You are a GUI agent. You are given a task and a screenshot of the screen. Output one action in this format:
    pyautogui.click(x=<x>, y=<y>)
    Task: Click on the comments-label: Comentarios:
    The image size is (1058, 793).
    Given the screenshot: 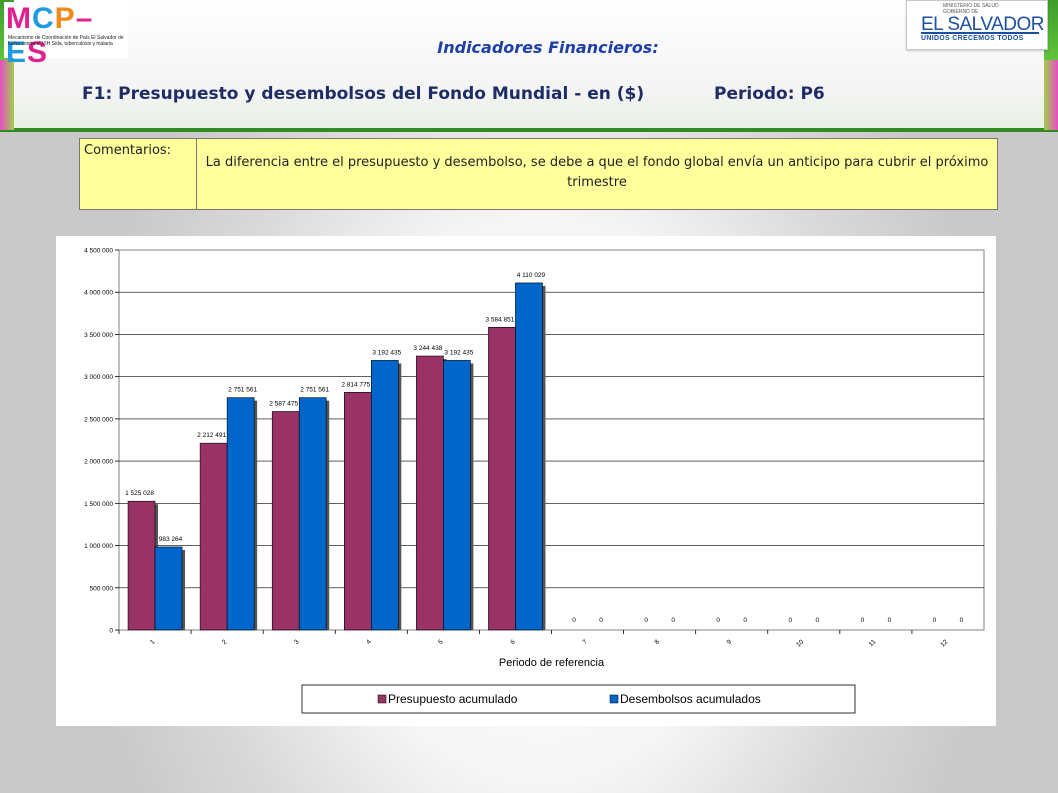 What is the action you would take?
    pyautogui.click(x=138, y=174)
    